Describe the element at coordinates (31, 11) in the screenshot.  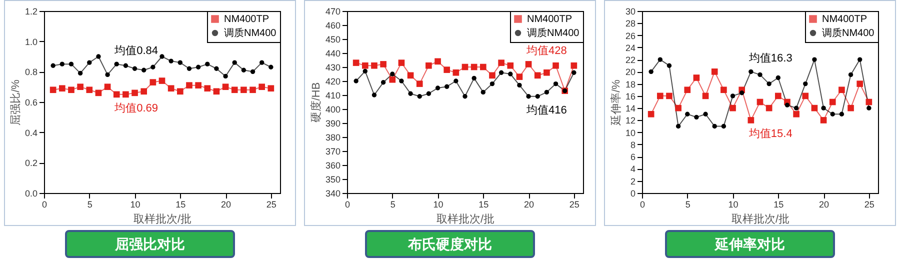
I see `y-tick-label: 1.2` at that location.